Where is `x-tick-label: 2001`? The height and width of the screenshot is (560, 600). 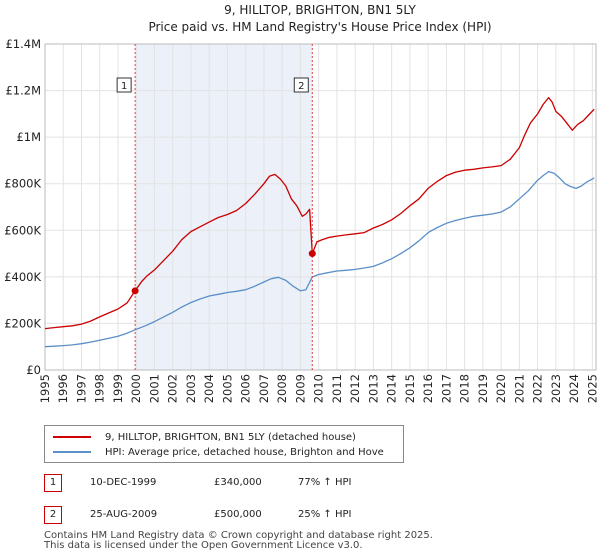
x-tick-label: 2001 is located at coordinates (154, 388).